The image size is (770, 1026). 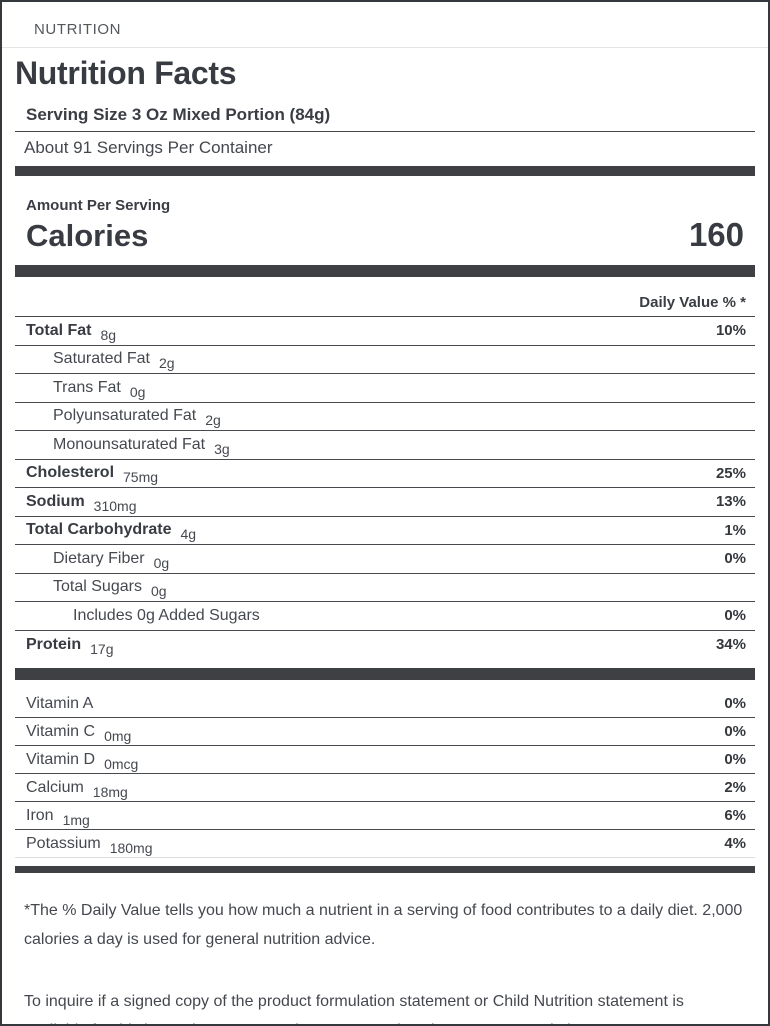 What do you see at coordinates (98, 205) in the screenshot?
I see `amount-per-serving-label: Amount Per Serving` at bounding box center [98, 205].